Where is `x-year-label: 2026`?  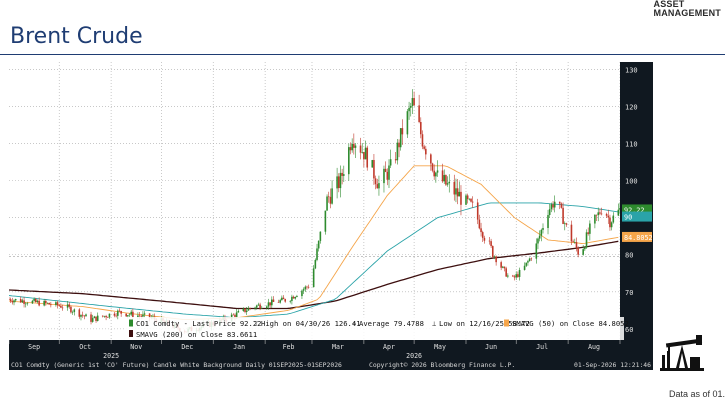 x-year-label: 2026 is located at coordinates (414, 356).